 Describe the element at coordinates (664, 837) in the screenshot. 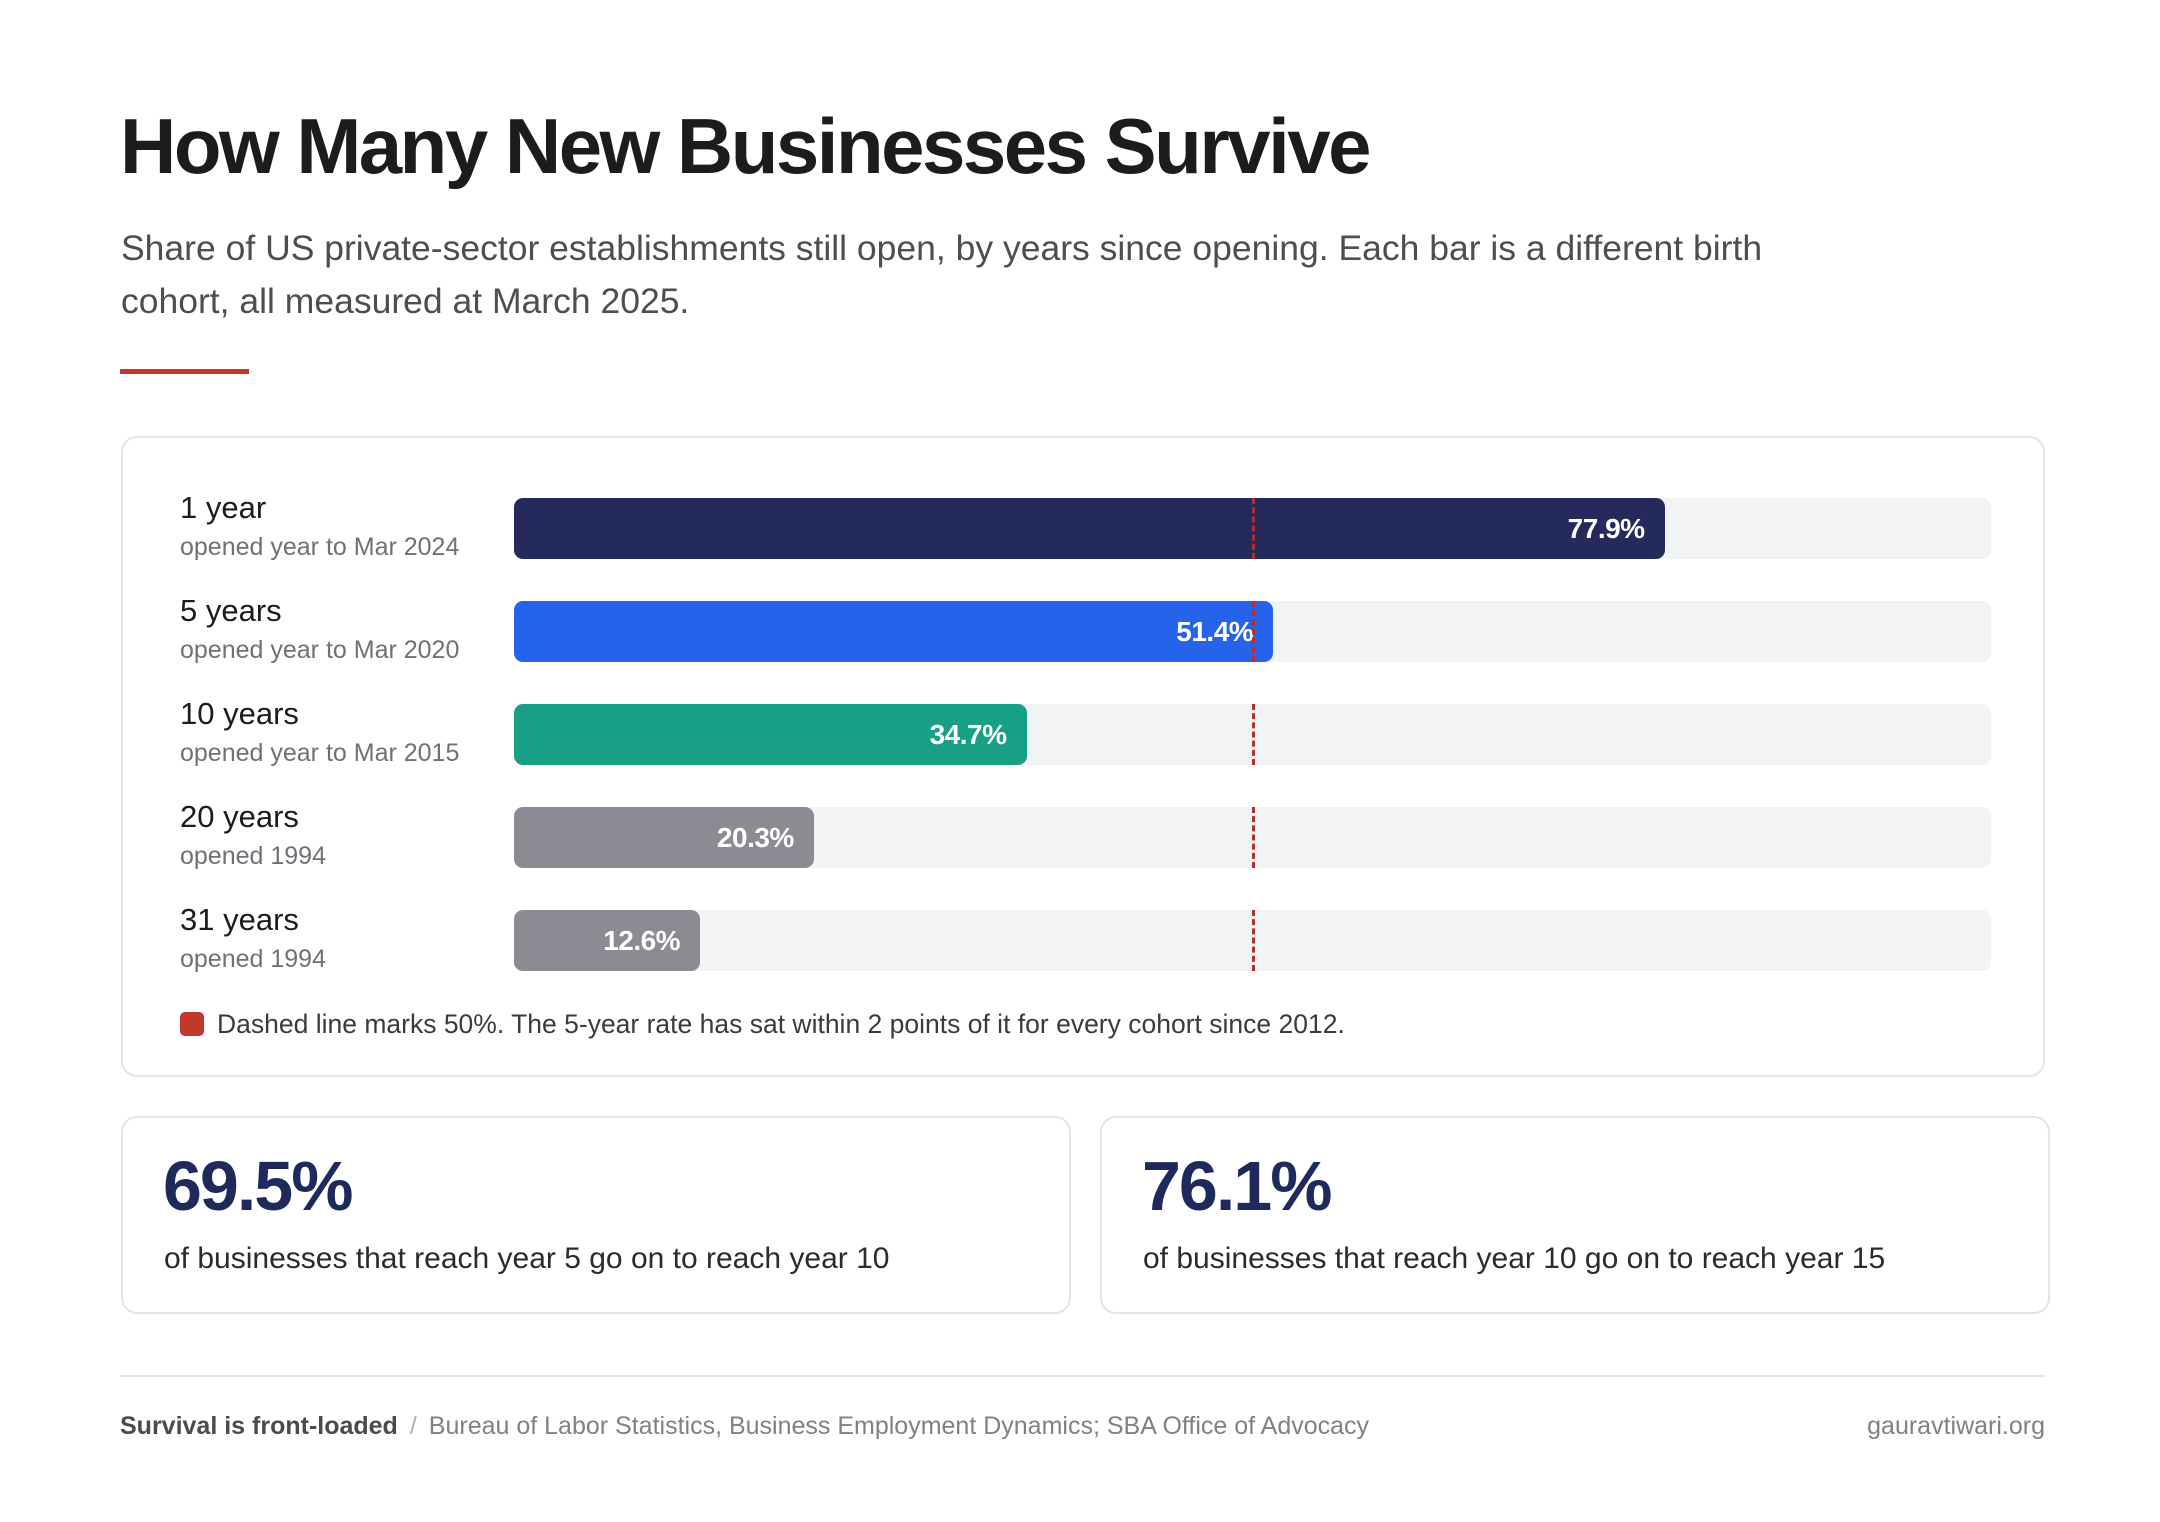

I see `bar: 20.3%` at that location.